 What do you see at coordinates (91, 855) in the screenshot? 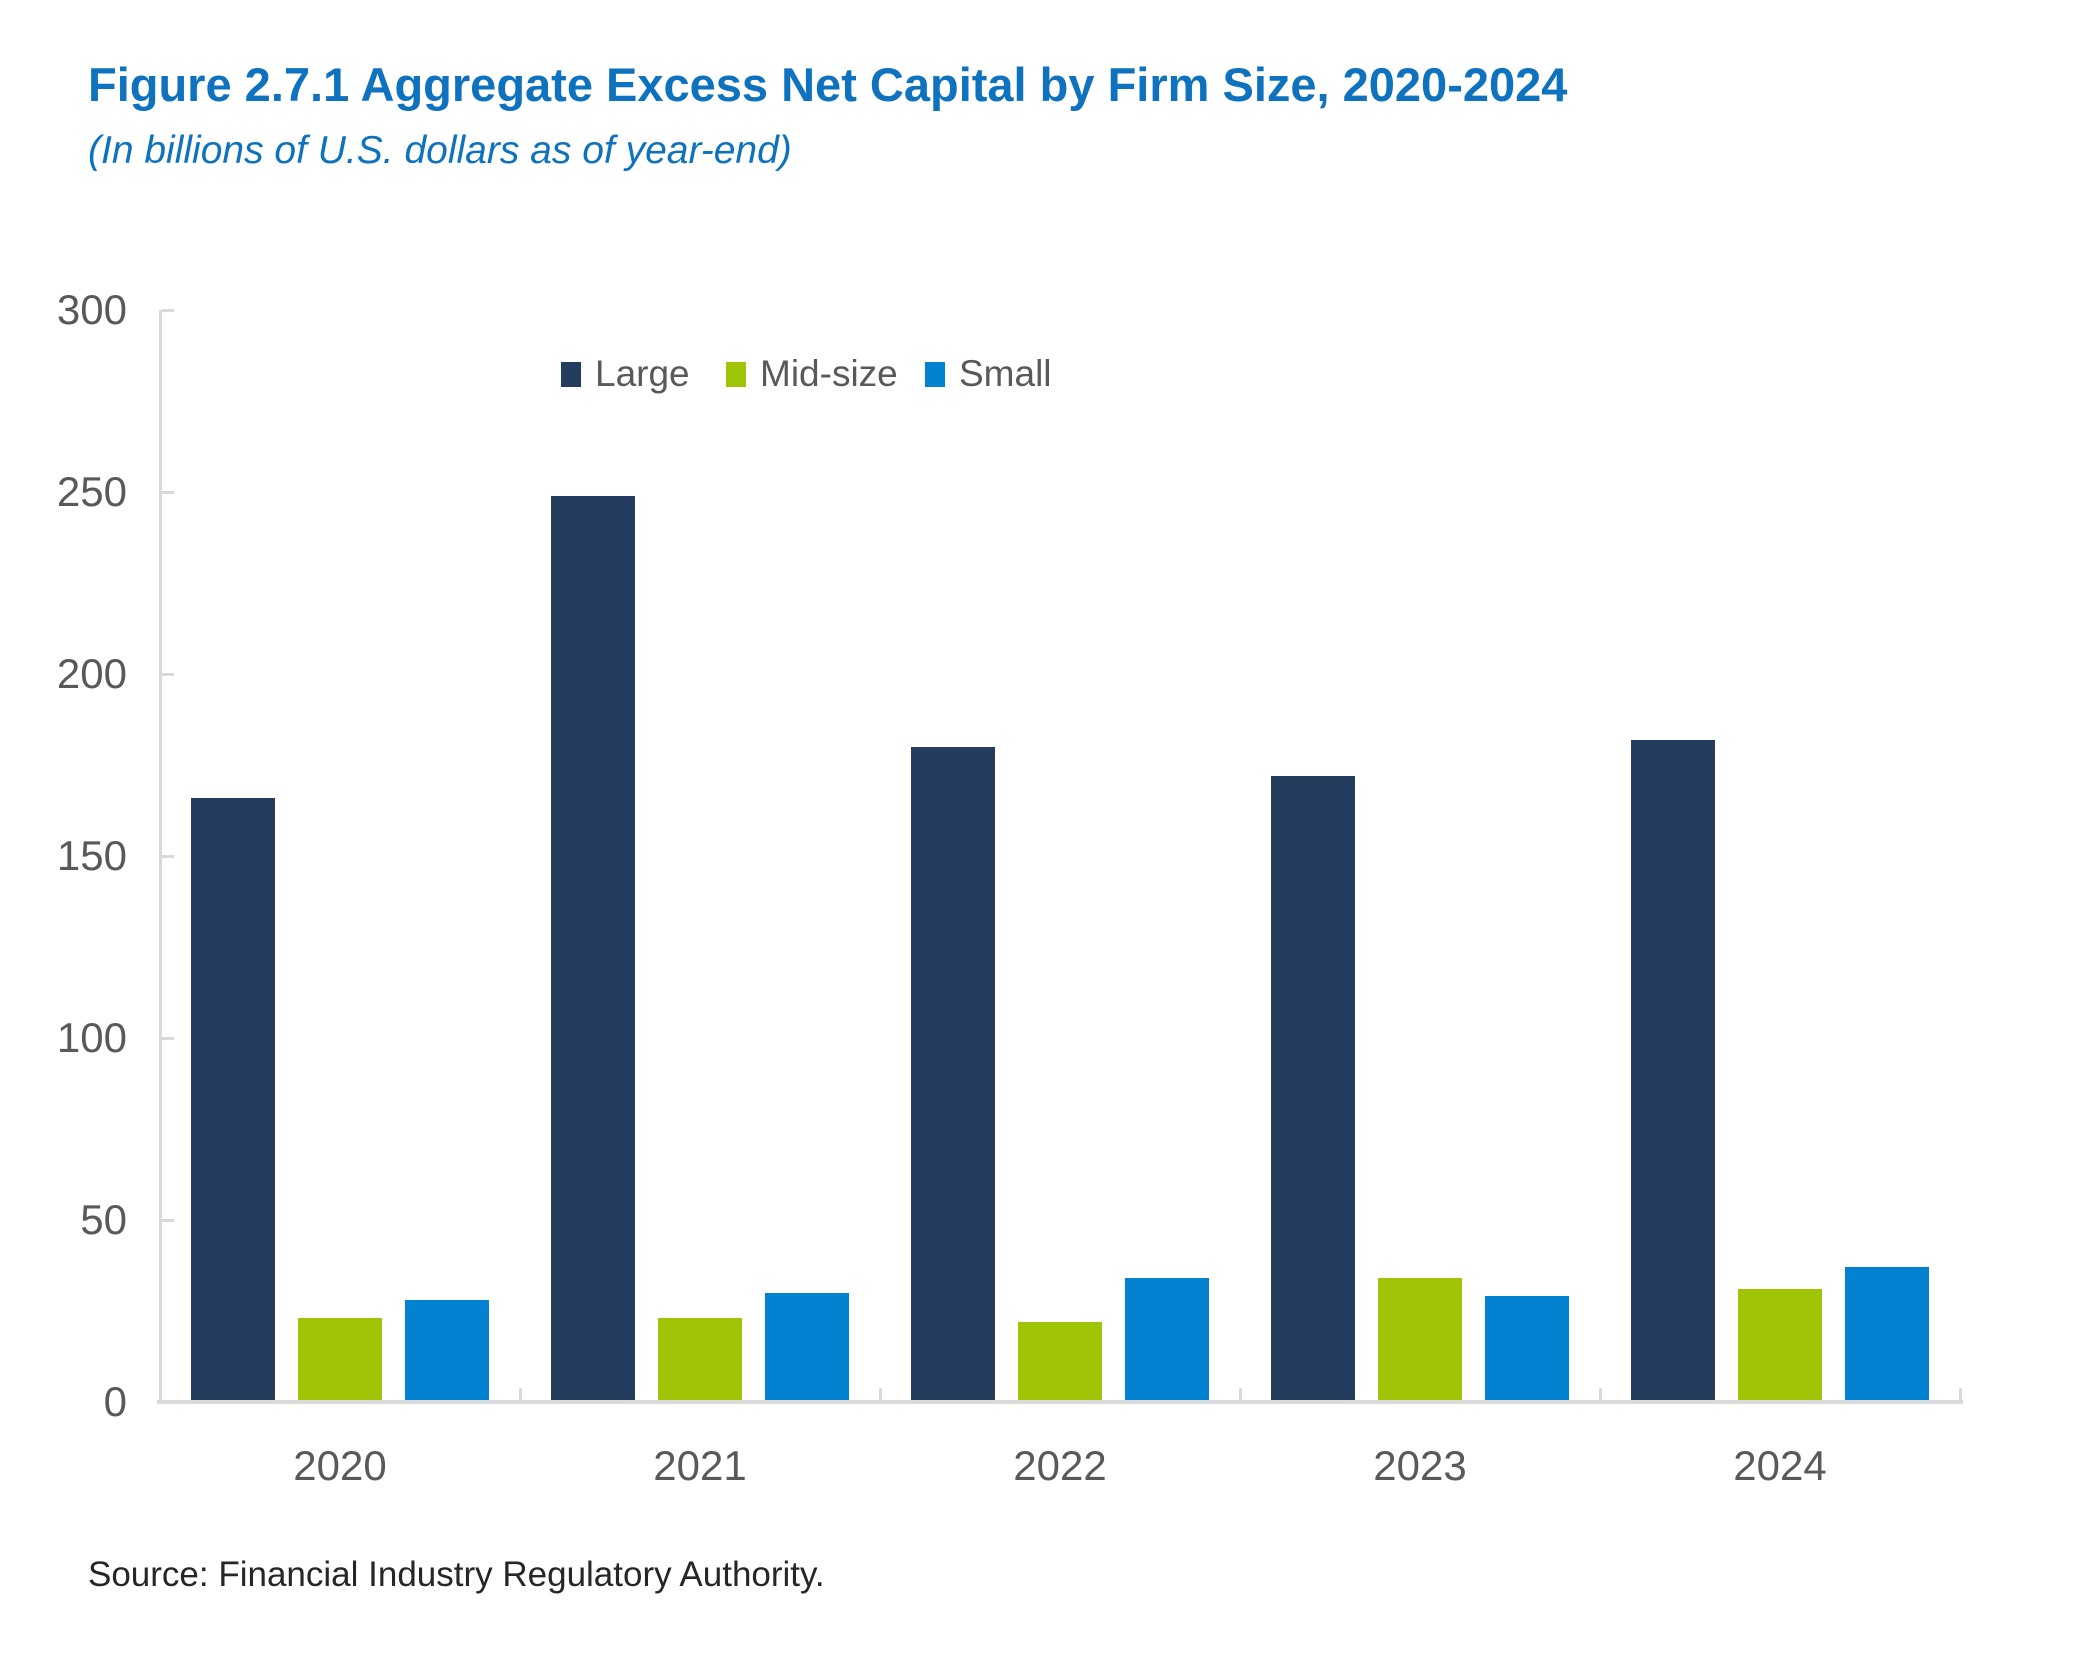
I see `y-tick-label: 150` at bounding box center [91, 855].